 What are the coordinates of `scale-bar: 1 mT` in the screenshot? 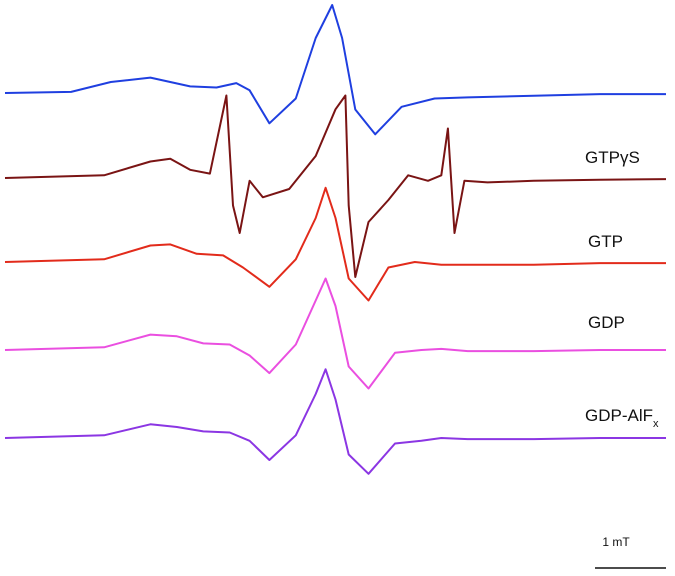 It's located at (630, 552).